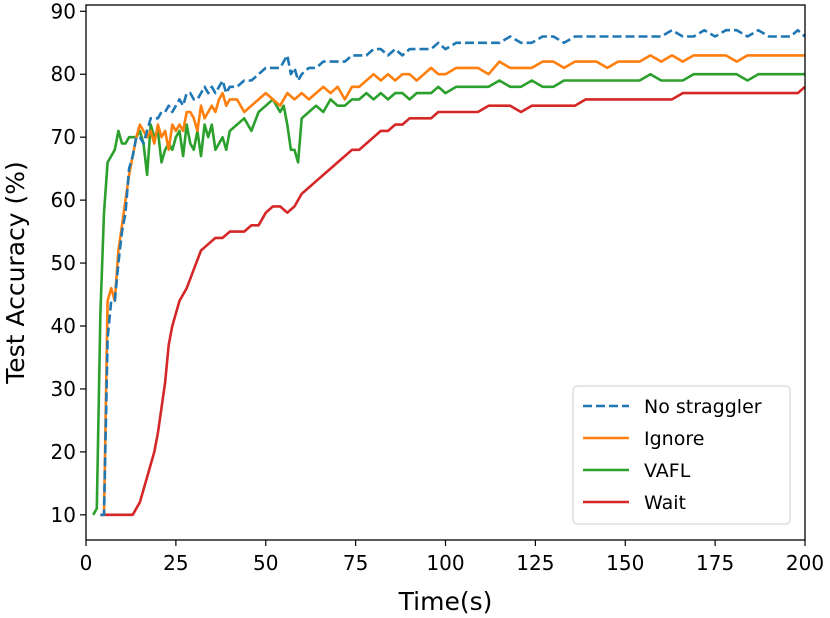 Image resolution: width=830 pixels, height=618 pixels. What do you see at coordinates (175, 563) in the screenshot?
I see `x-tick-label: 25` at bounding box center [175, 563].